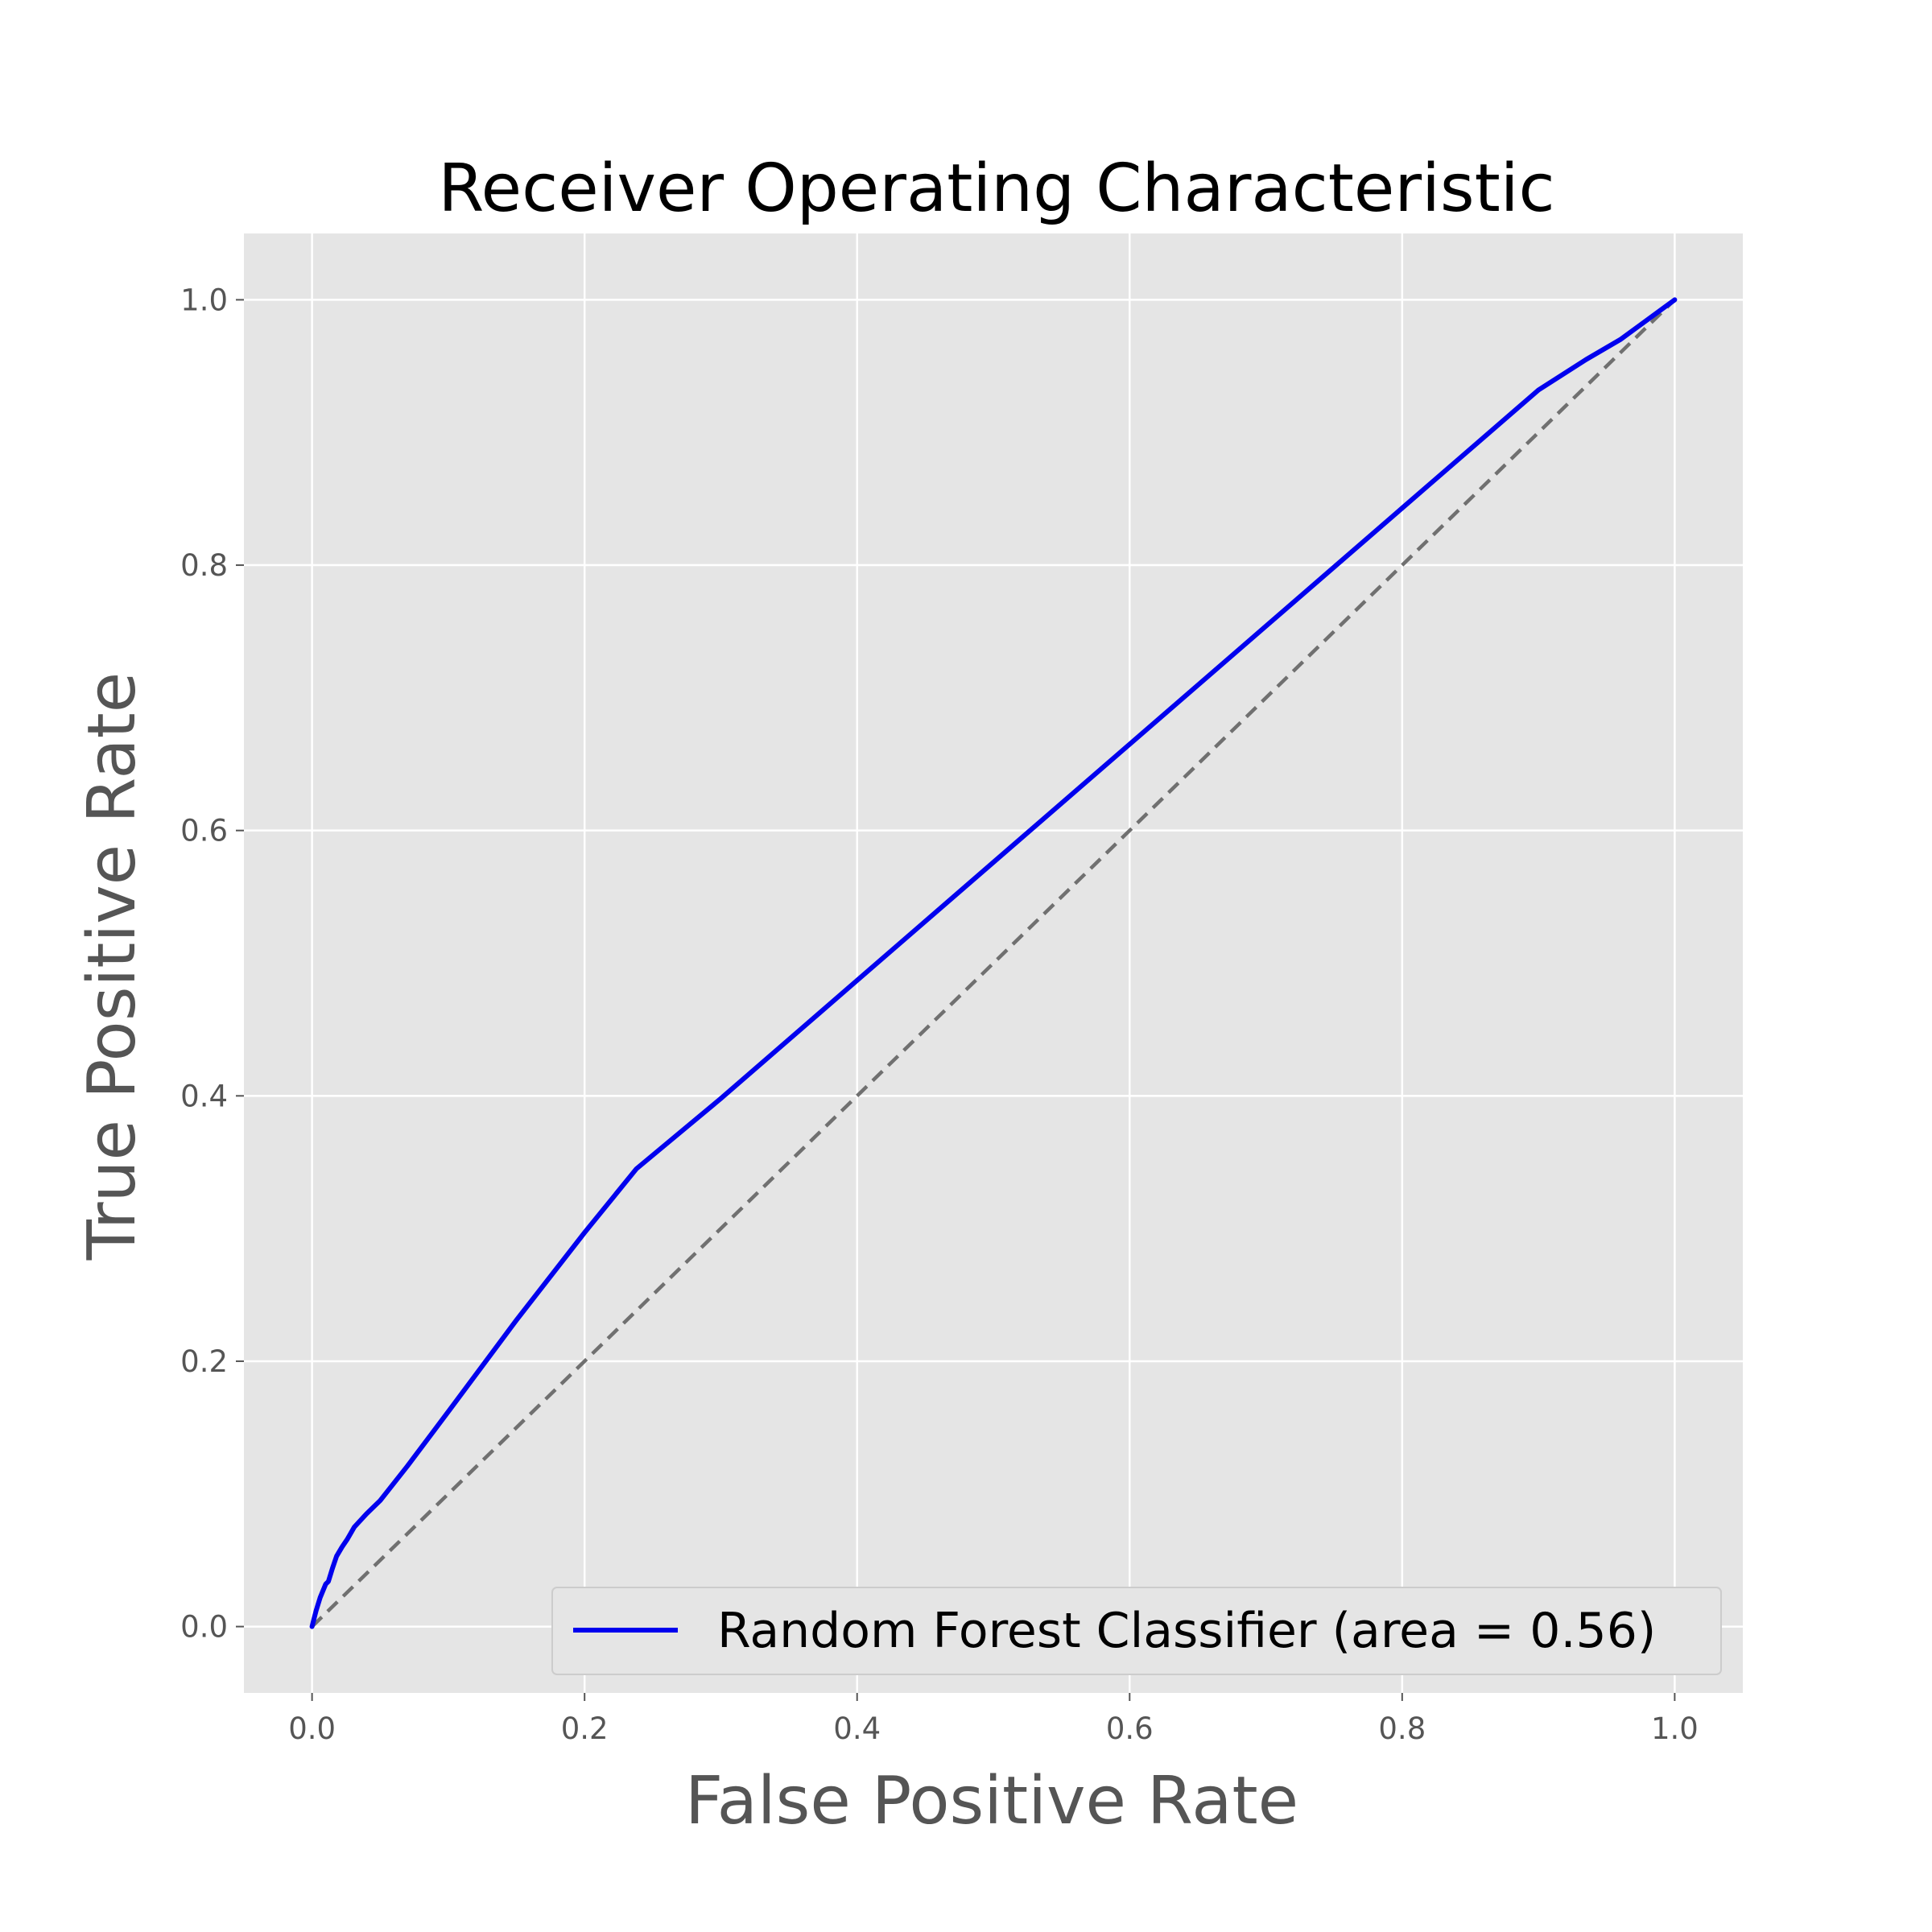  What do you see at coordinates (204, 1627) in the screenshot?
I see `y-tick-label: 0.0` at bounding box center [204, 1627].